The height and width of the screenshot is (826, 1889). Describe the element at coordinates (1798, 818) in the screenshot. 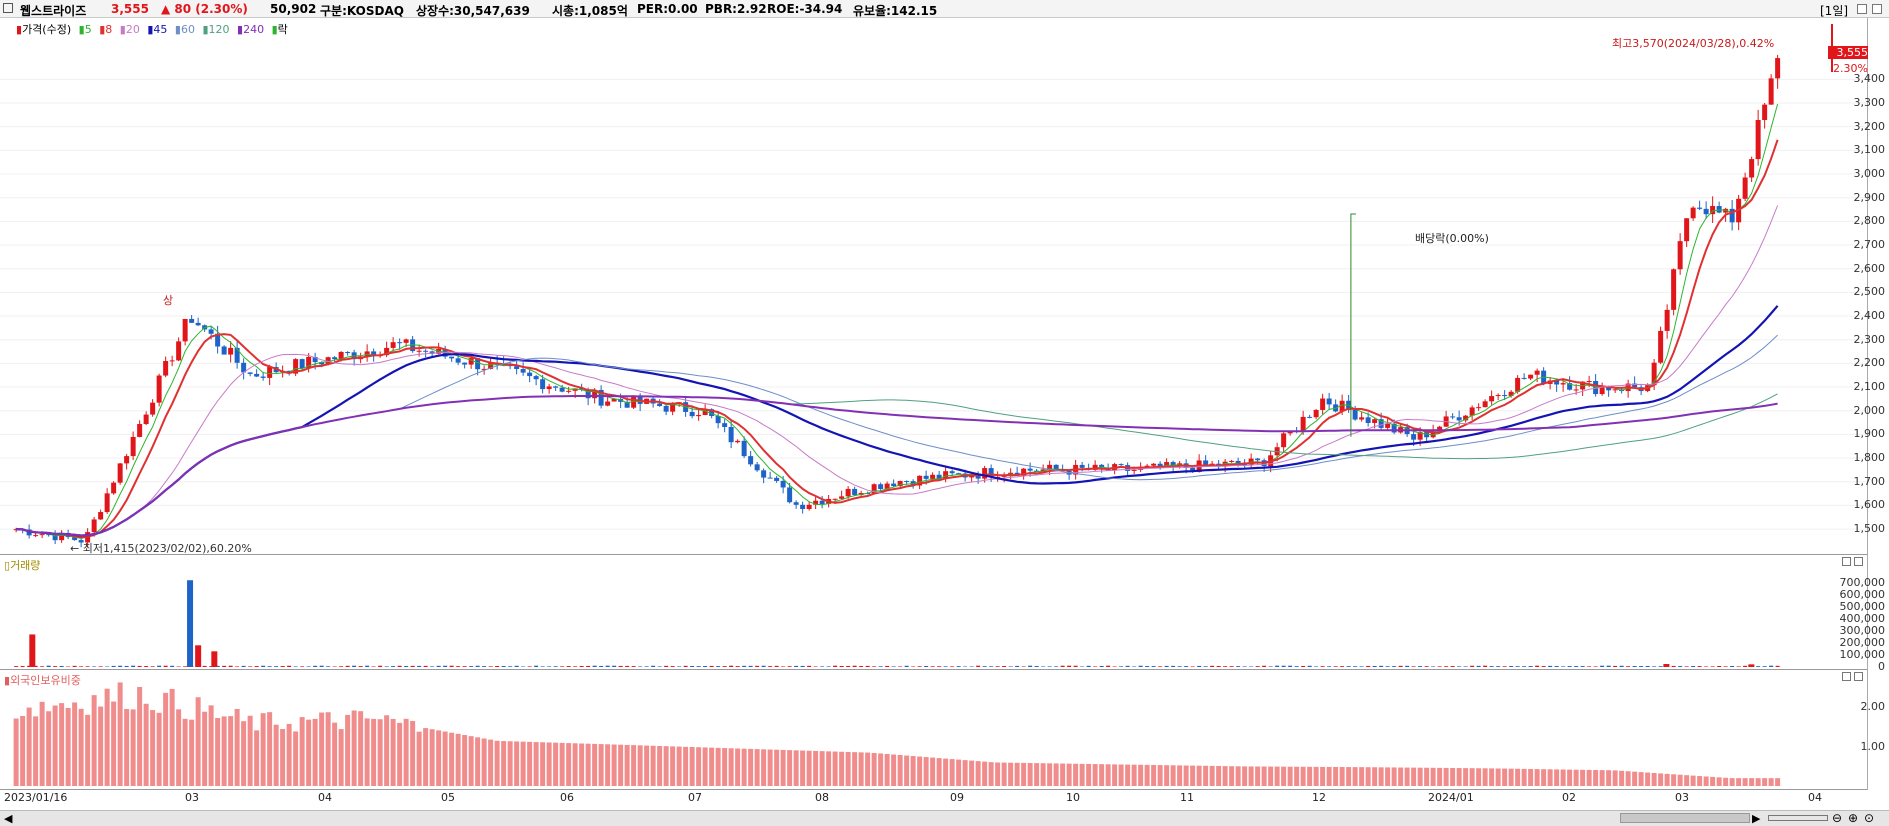

I see `zoom-slider` at that location.